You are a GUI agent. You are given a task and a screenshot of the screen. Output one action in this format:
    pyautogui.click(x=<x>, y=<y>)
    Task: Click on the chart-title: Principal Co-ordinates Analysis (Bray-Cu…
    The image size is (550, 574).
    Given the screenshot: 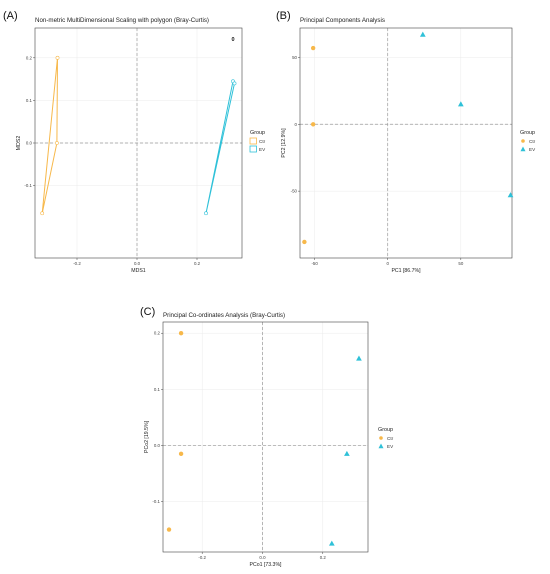 What is the action you would take?
    pyautogui.click(x=224, y=315)
    